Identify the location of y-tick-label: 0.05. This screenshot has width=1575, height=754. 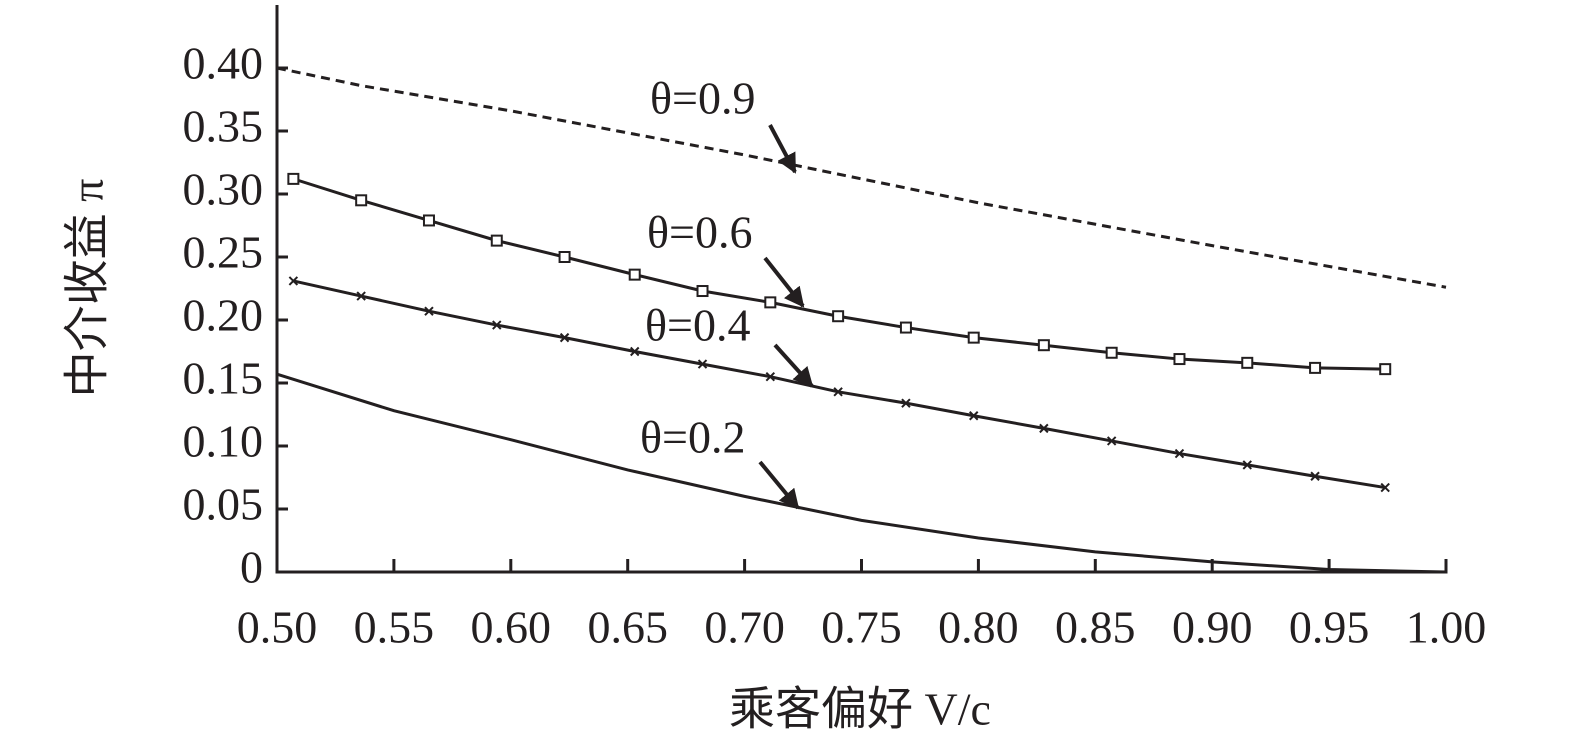
(223, 504).